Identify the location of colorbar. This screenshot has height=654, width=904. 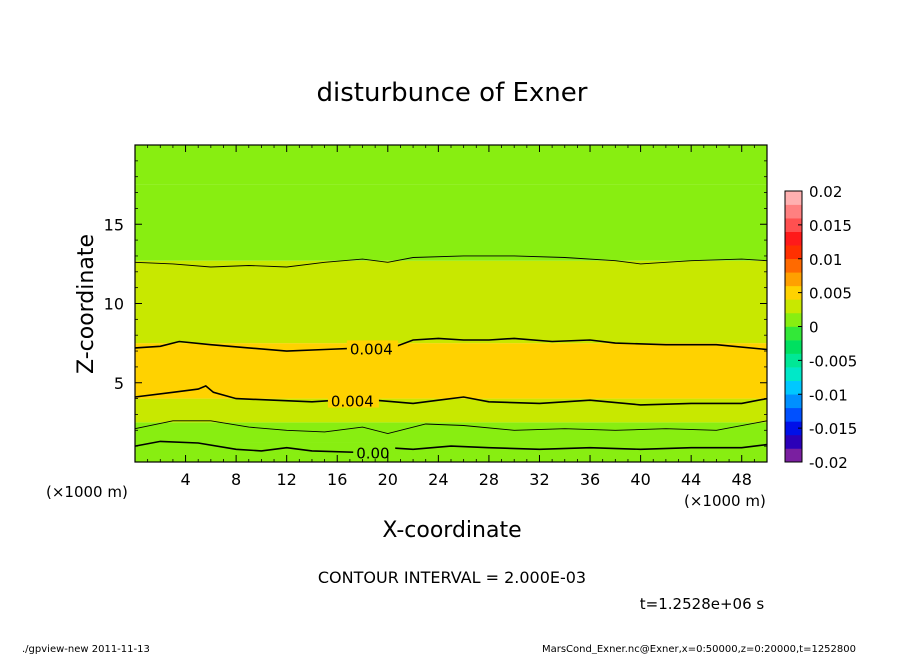
(793, 326).